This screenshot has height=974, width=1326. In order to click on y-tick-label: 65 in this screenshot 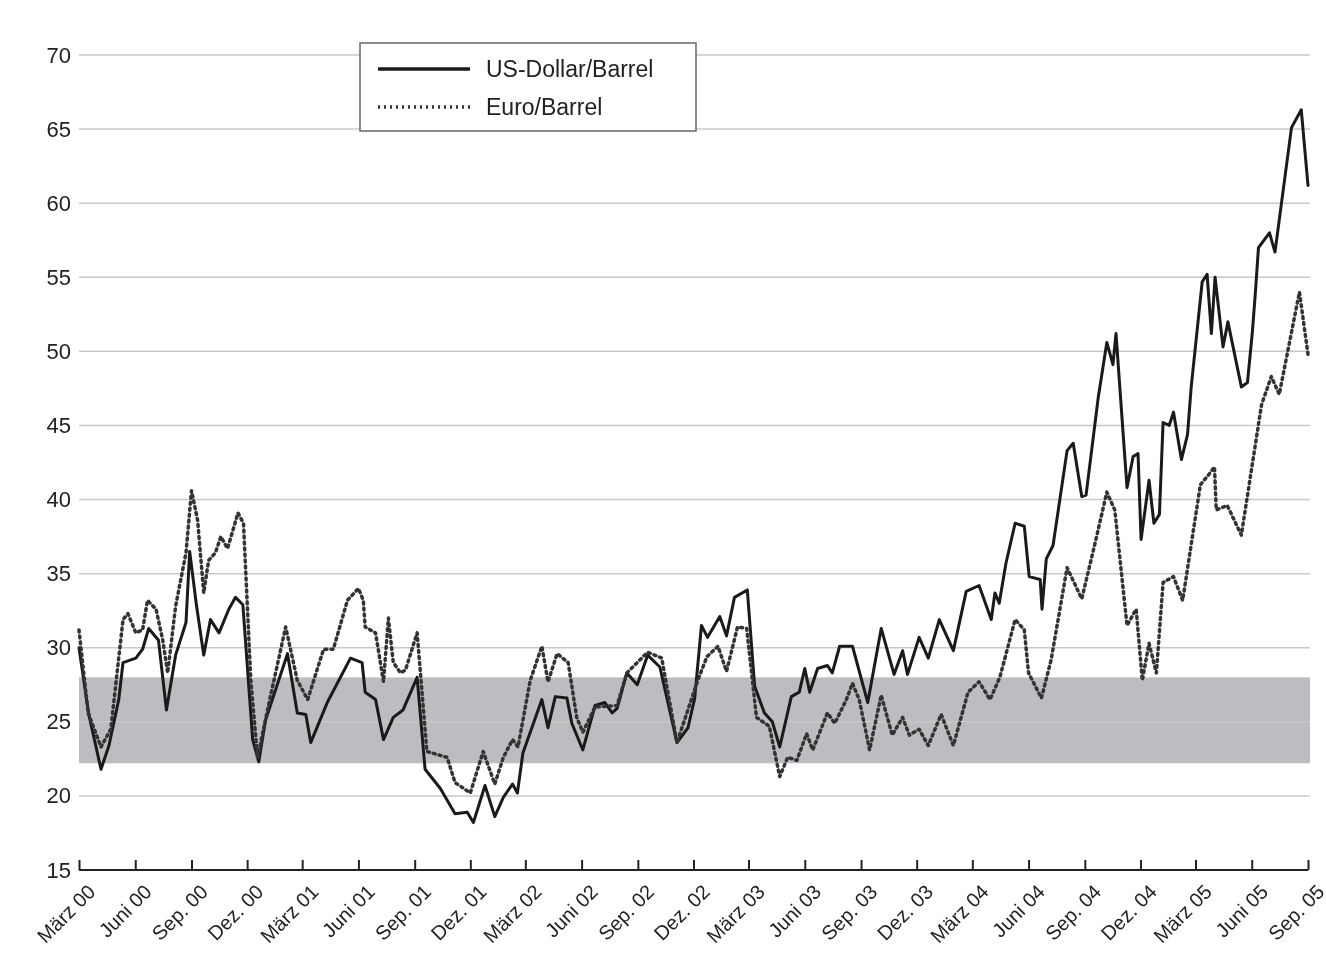, I will do `click(58, 129)`.